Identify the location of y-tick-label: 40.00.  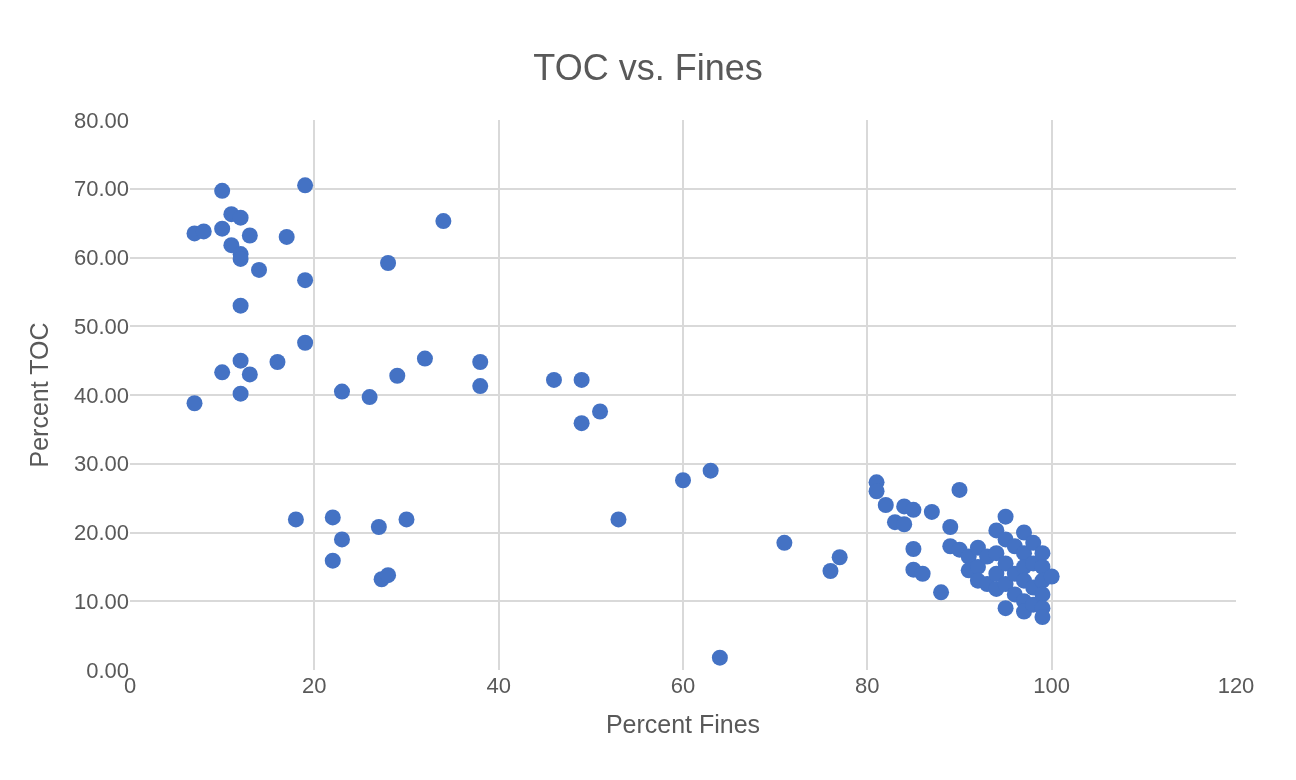
(101, 395).